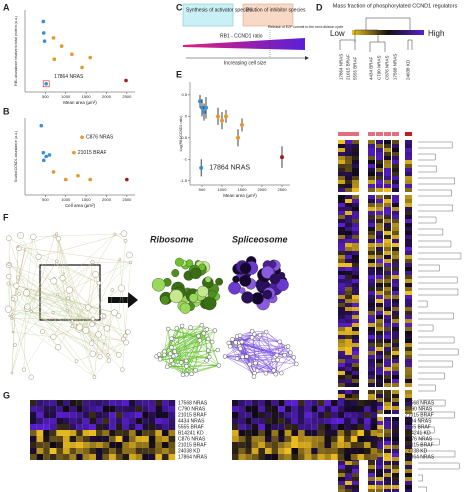 The width and height of the screenshot is (474, 492). Describe the element at coordinates (423, 304) in the screenshot. I see `dendrogram` at that location.